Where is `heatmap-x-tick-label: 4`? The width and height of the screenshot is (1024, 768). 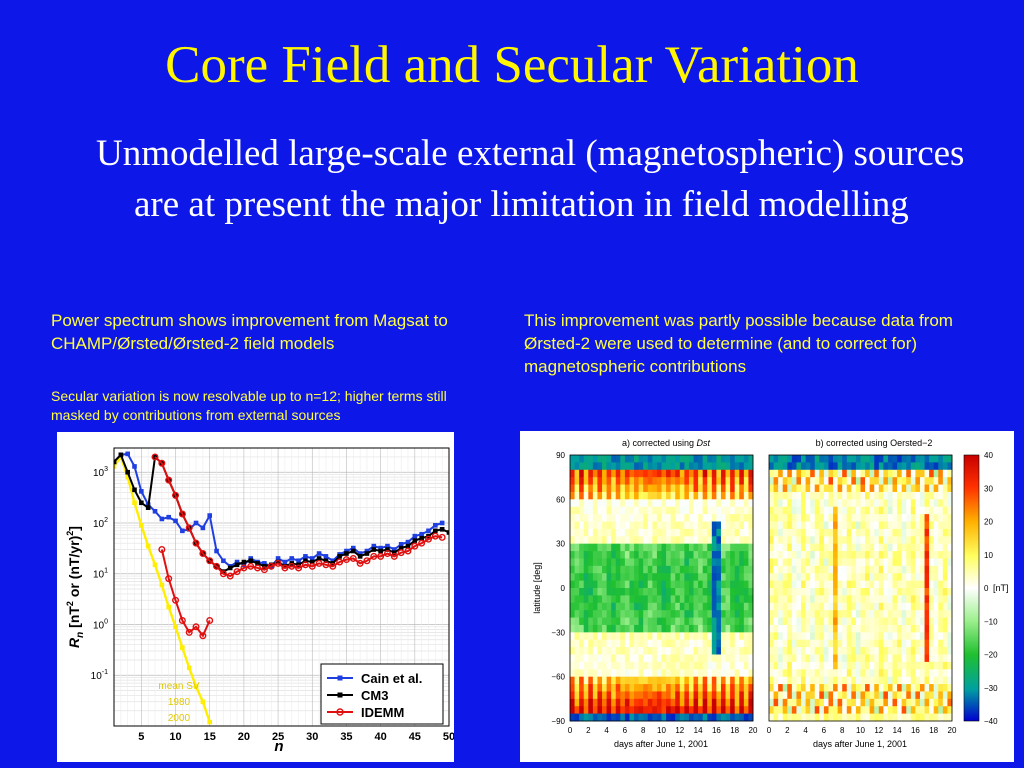 heatmap-x-tick-label: 4 is located at coordinates (606, 730).